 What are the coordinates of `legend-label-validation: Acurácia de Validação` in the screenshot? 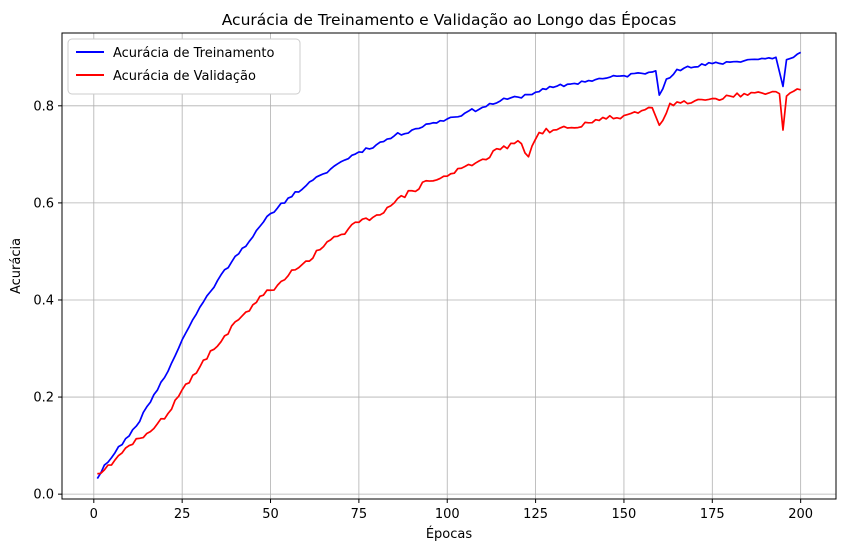 It's located at (184, 76).